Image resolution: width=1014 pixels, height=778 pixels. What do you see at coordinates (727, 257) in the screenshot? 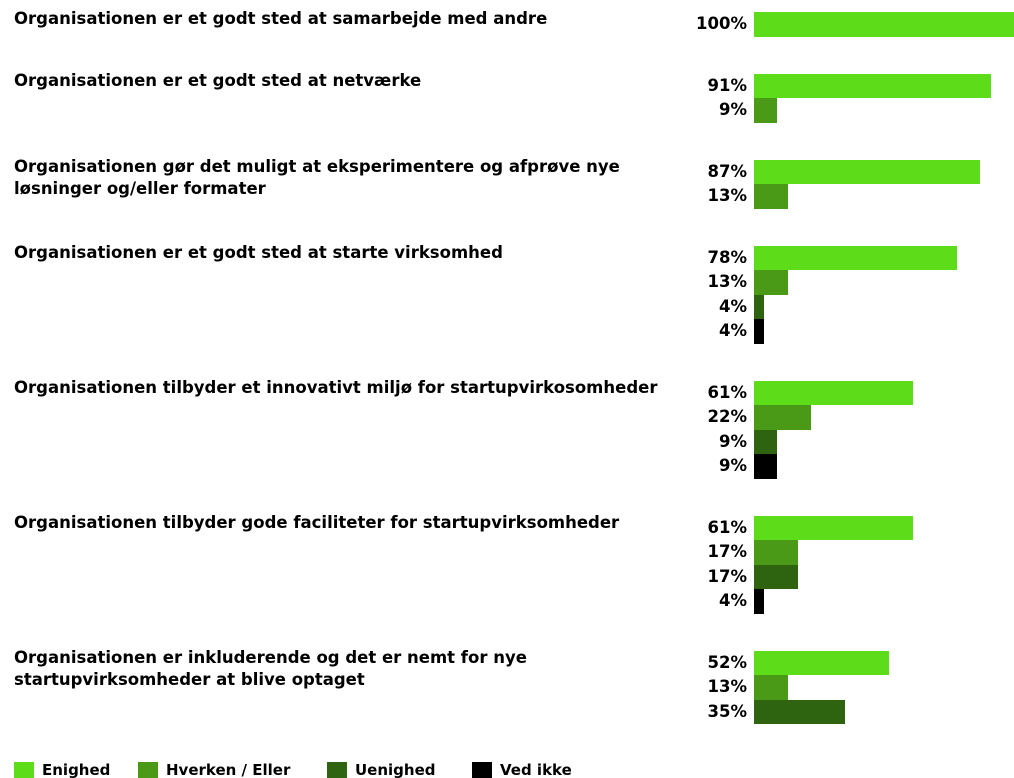
I see `value-label: 78%` at bounding box center [727, 257].